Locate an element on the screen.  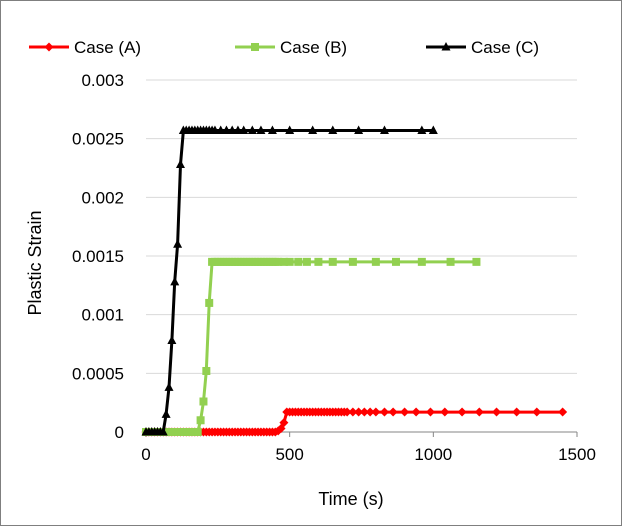
y-axis-title: Plastic Strain is located at coordinates (35, 262).